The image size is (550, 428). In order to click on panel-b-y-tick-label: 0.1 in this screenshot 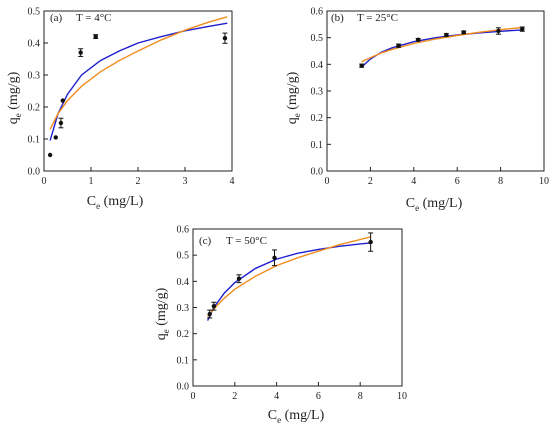, I will do `click(317, 145)`.